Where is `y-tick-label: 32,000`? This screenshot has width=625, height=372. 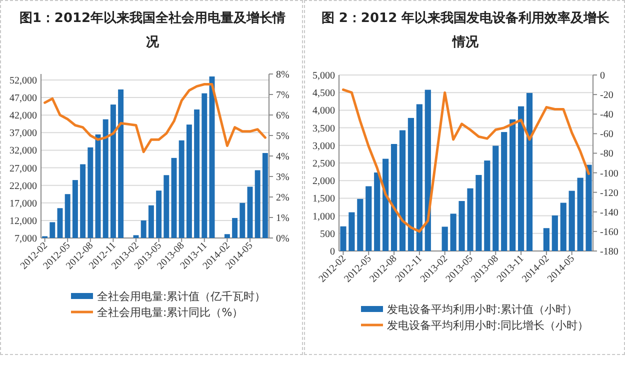 y-tick-label: 32,000 is located at coordinates (23, 151).